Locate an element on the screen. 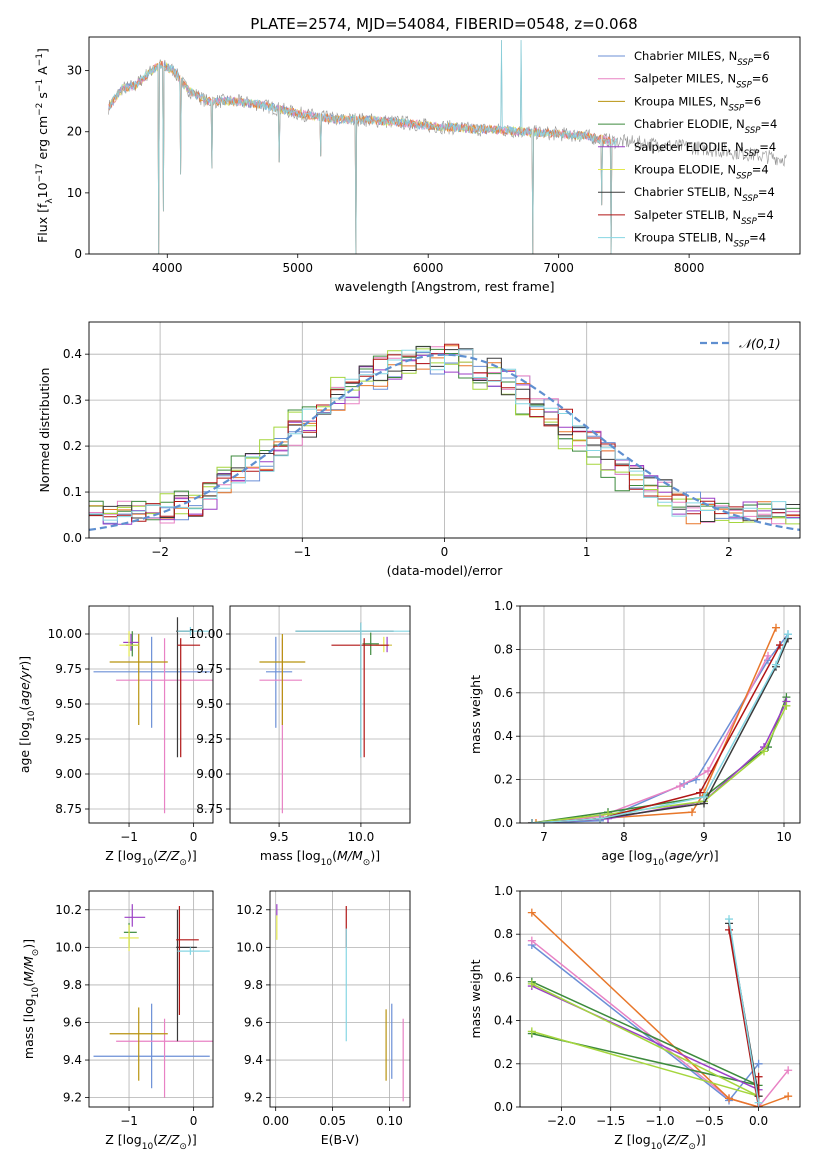 The width and height of the screenshot is (819, 1170). gaussian-curve is located at coordinates (444, 442).